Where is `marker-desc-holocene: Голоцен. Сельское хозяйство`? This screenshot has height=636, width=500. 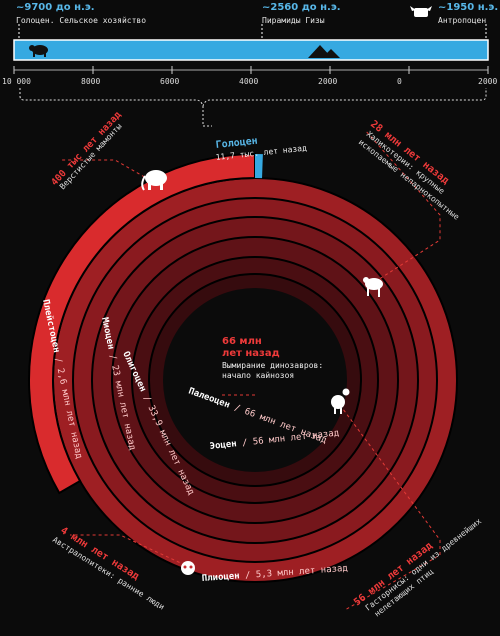
marker-desc-holocene: Голоцен. Сельское хозяйство is located at coordinates (81, 20).